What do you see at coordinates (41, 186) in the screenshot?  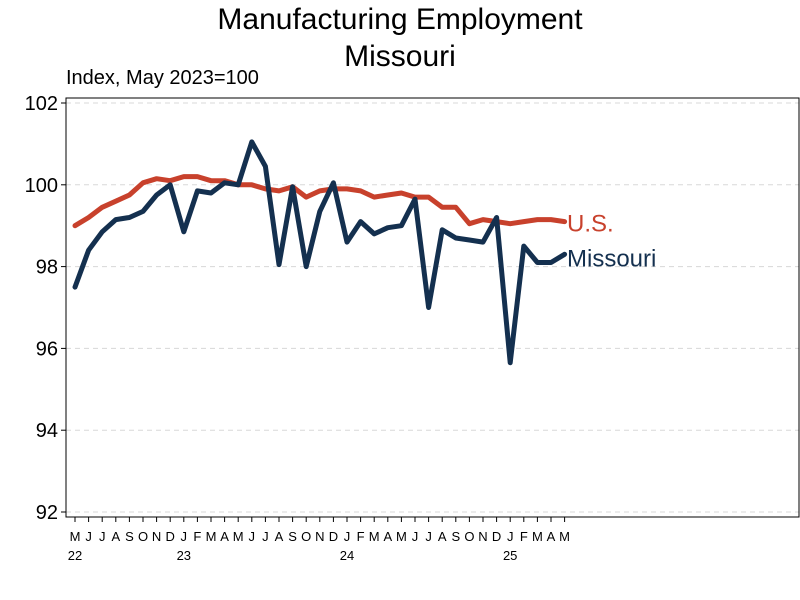 I see `y-tick-label: 100` at bounding box center [41, 186].